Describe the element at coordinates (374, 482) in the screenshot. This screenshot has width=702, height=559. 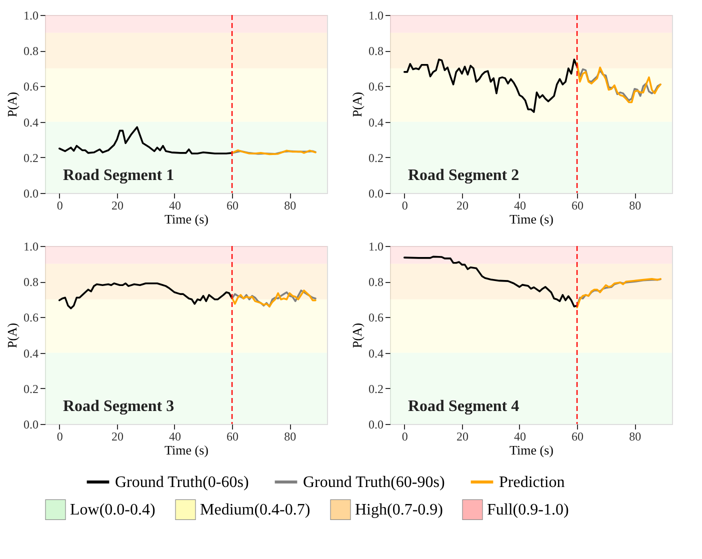
I see `legend-label: Ground Truth(60-90s)` at that location.